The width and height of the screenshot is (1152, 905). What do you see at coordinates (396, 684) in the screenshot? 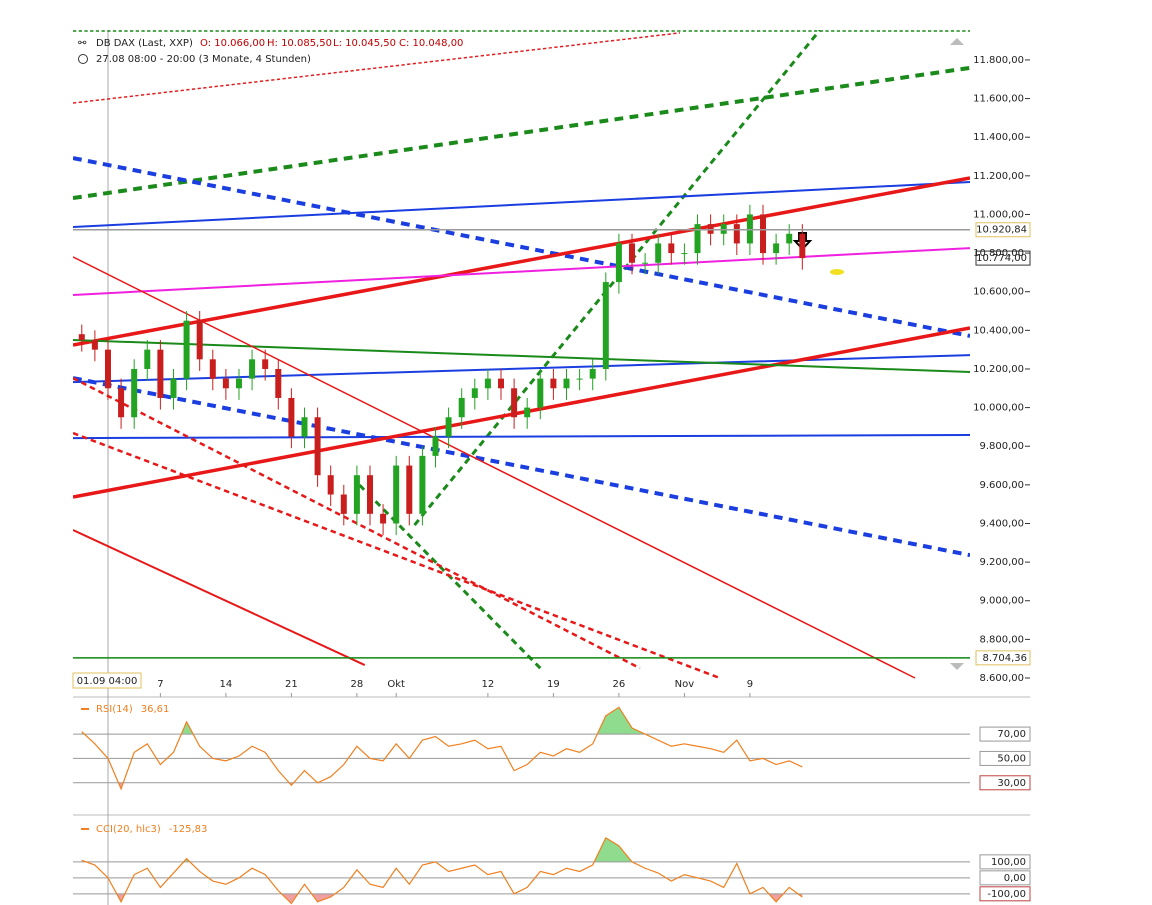
I see `x-tick-label: Okt` at bounding box center [396, 684].